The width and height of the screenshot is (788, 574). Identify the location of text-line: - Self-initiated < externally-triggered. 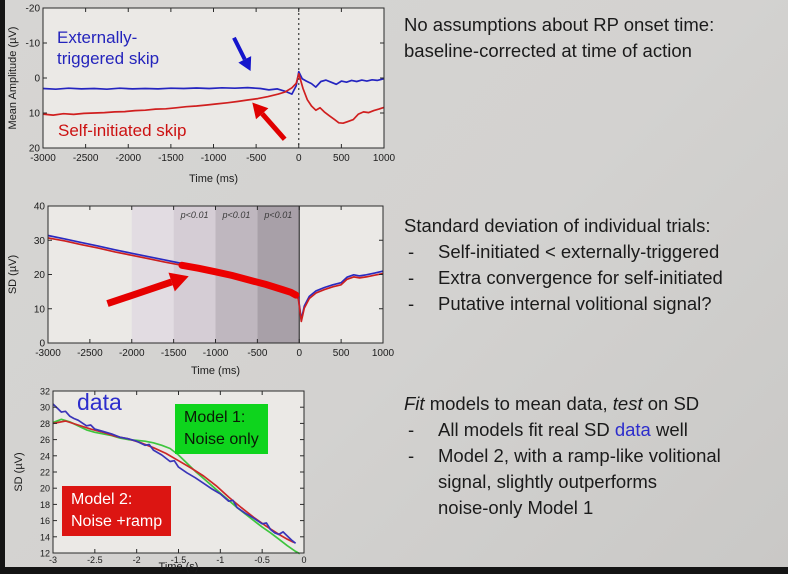
(596, 252).